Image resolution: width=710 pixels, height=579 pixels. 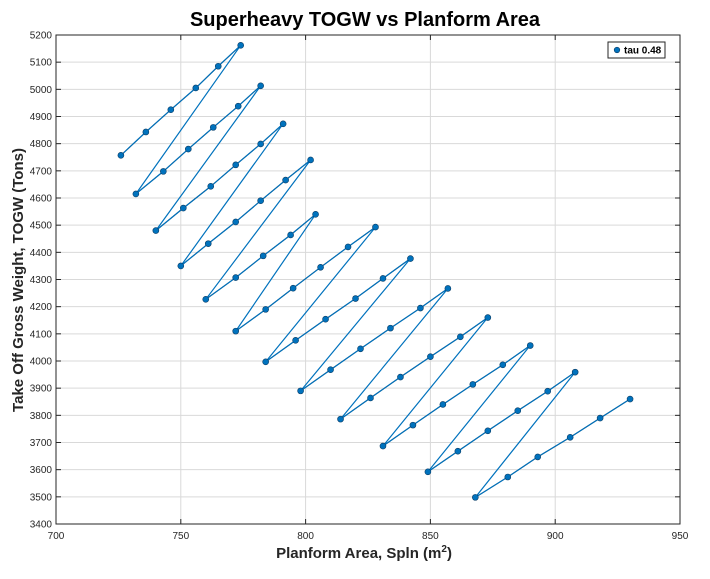 I want to click on x-tick-label: 700, so click(x=56, y=536).